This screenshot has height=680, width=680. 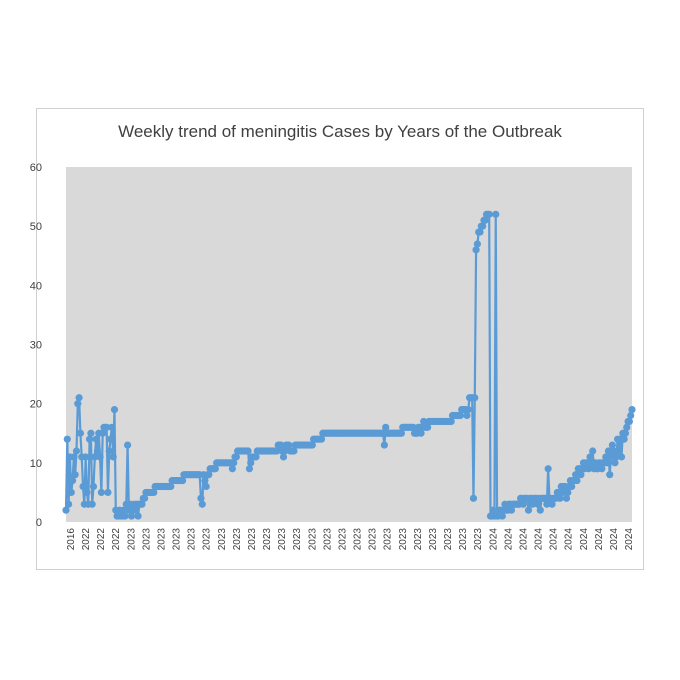 What do you see at coordinates (39, 523) in the screenshot?
I see `y-tick-label: 0` at bounding box center [39, 523].